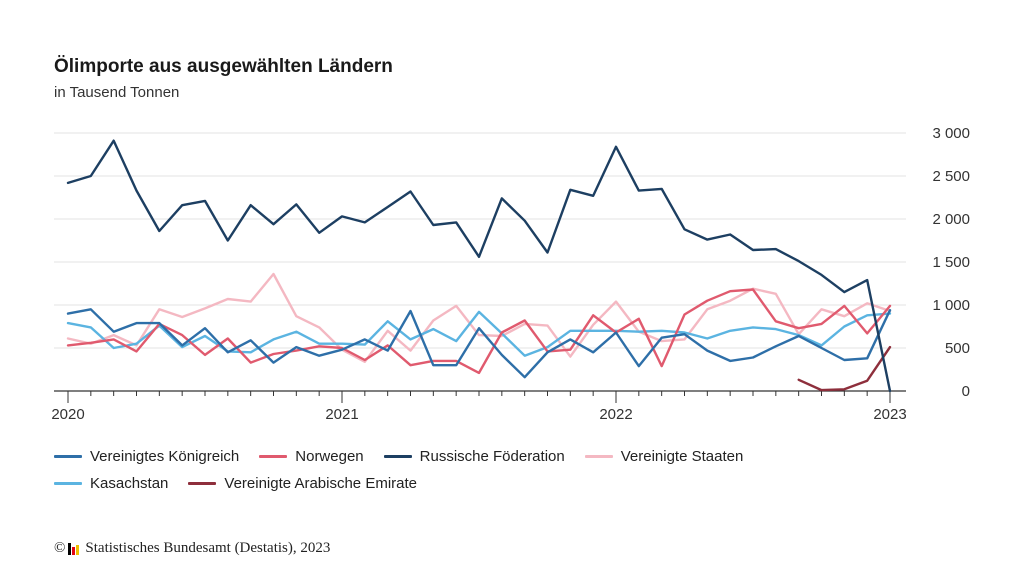 Image resolution: width=1024 pixels, height=576 pixels. I want to click on legend-item-russische-foederation: Russische Föderation, so click(474, 456).